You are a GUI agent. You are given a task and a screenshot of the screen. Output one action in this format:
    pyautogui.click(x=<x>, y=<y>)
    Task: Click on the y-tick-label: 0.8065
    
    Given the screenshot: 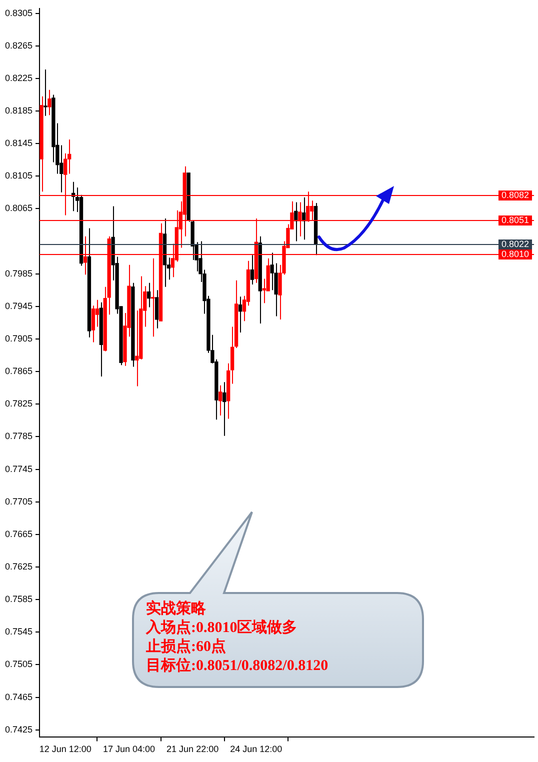 What is the action you would take?
    pyautogui.click(x=18, y=208)
    